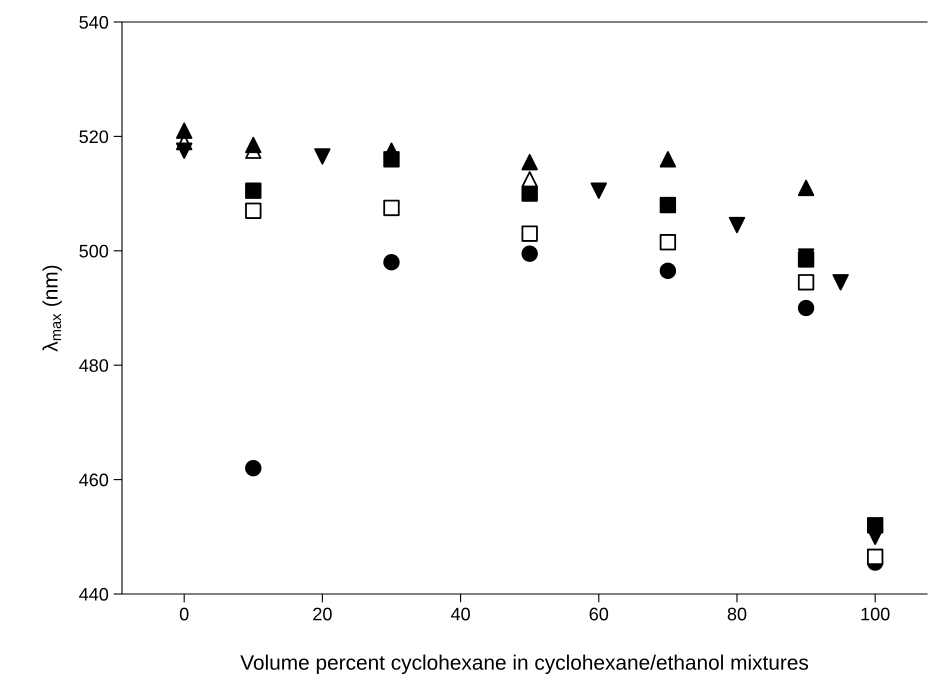 The width and height of the screenshot is (931, 690). Describe the element at coordinates (93, 480) in the screenshot. I see `y-tick-label: 460` at that location.